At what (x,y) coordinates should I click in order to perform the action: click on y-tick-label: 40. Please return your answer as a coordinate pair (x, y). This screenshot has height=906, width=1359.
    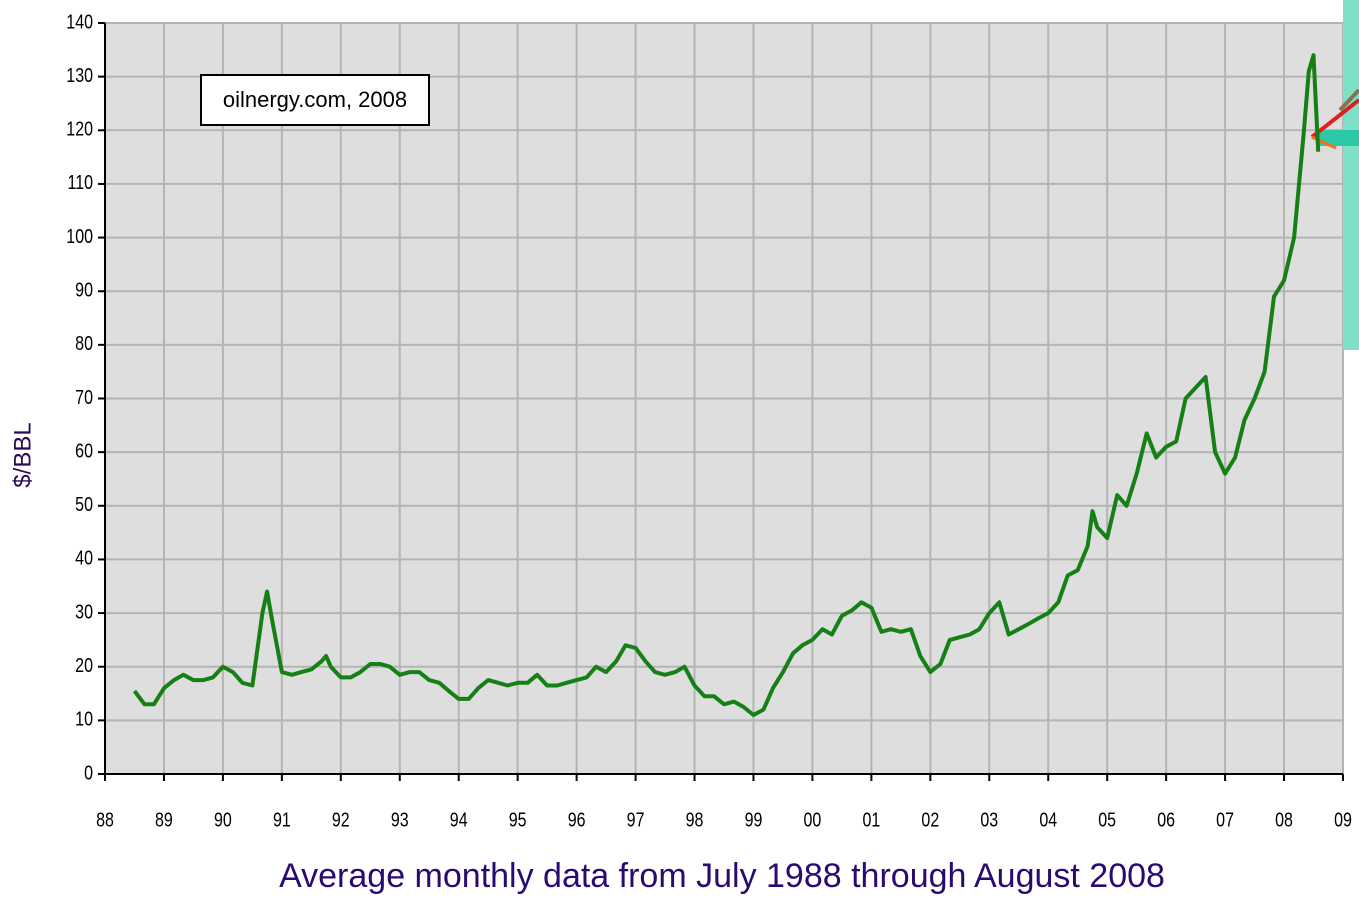
    Looking at the image, I should click on (84, 558).